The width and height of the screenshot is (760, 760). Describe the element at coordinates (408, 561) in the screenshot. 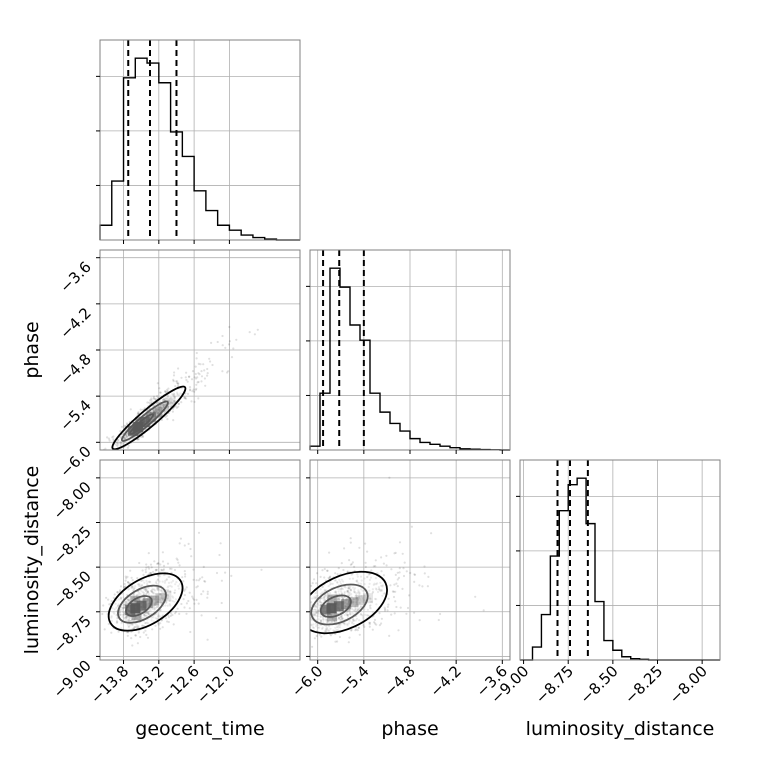

I see `2d-panel-phase-vs-luminosity-distance` at that location.